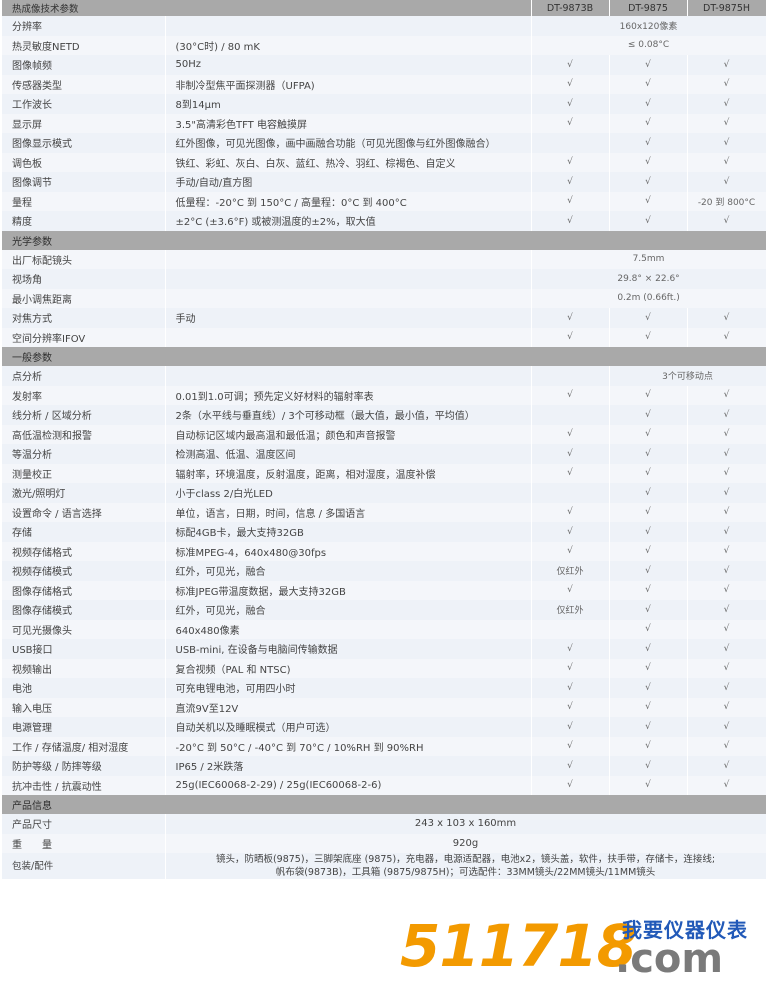 The width and height of the screenshot is (769, 995). I want to click on table-row: 输入电压 直流9V至12V √ √ √, so click(384, 707).